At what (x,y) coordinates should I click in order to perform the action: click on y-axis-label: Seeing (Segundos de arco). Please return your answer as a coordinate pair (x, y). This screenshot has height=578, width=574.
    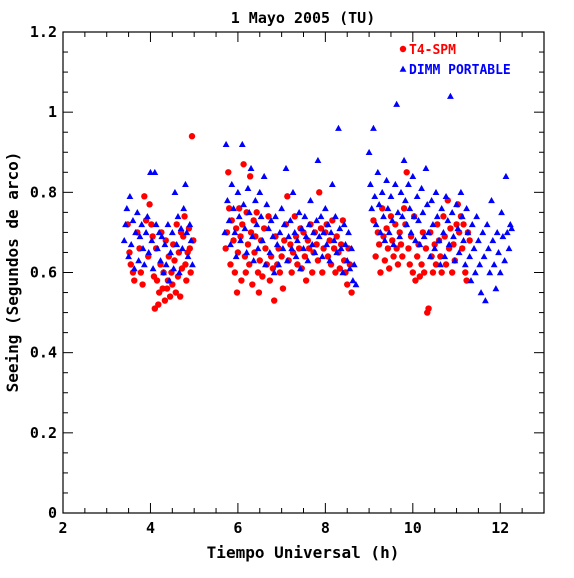
    Looking at the image, I should click on (12, 272).